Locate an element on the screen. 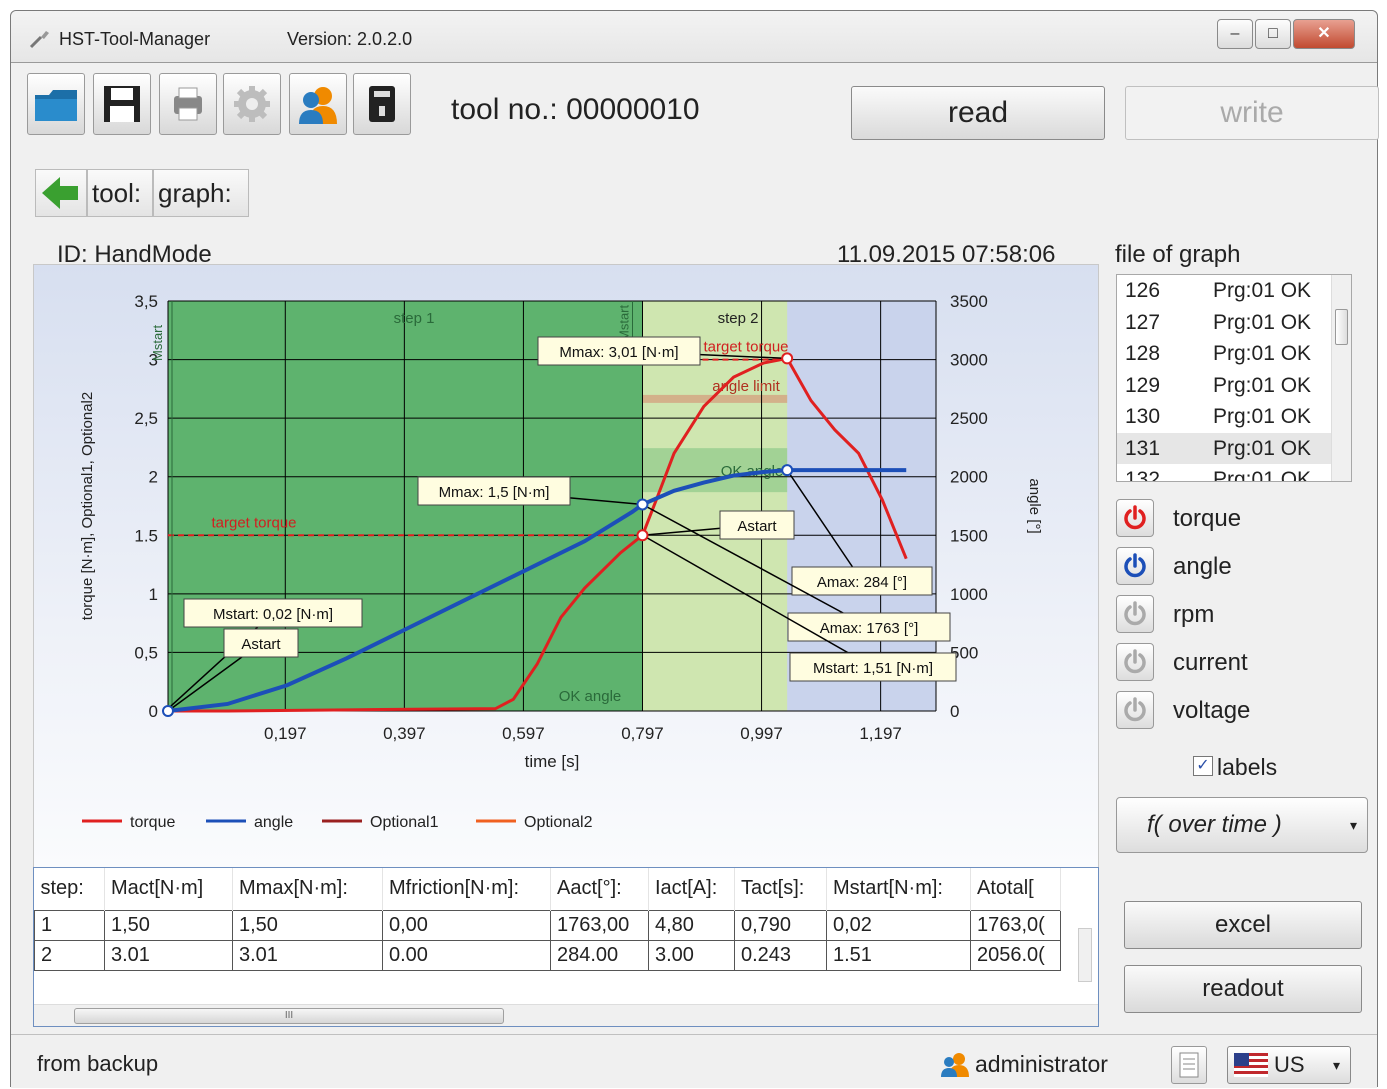 Image resolution: width=1387 pixels, height=1089 pixels. list-item: 127 Prg:01 OK is located at coordinates (1234, 323).